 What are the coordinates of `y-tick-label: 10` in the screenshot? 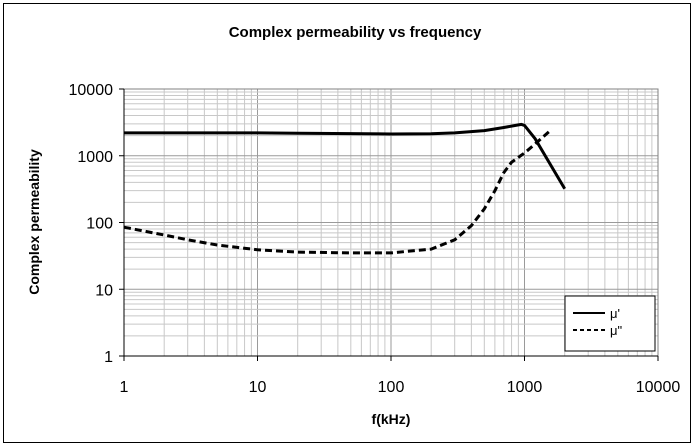 It's located at (104, 290).